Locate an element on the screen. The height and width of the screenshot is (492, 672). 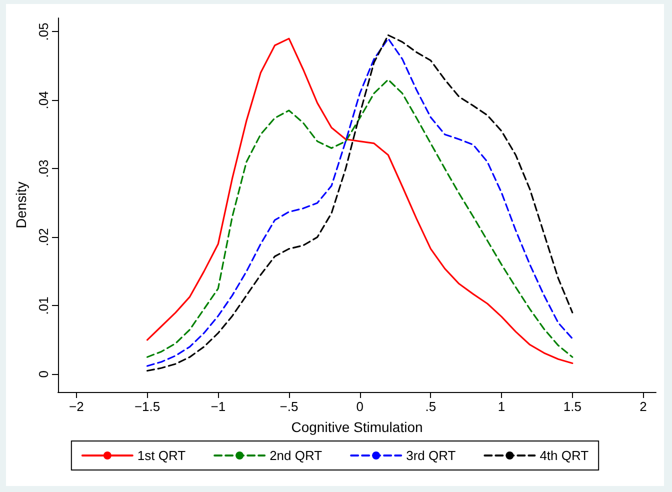
y-tick-label: .05 is located at coordinates (43, 31).